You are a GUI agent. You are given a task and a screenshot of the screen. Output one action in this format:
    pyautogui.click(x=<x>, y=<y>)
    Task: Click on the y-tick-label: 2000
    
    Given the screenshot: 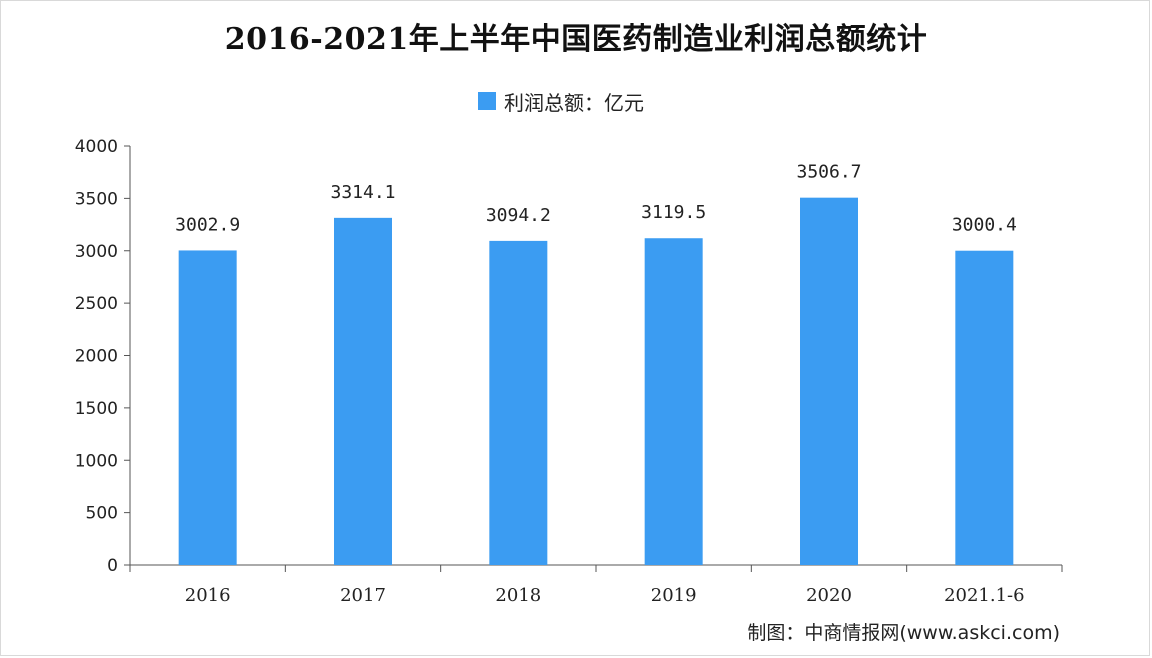 What is the action you would take?
    pyautogui.click(x=96, y=357)
    